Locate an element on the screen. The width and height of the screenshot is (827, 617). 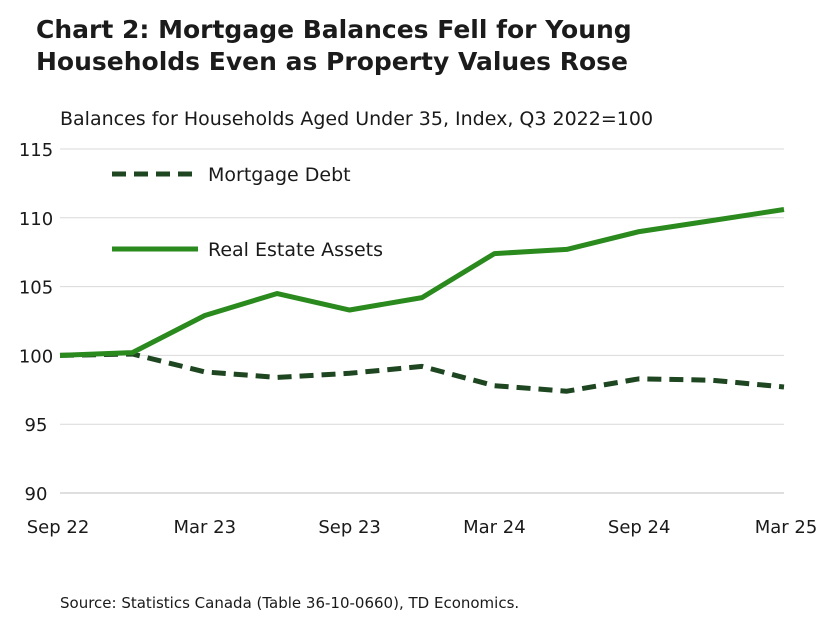
x-tick-label-mar-25: Mar 25 is located at coordinates (786, 527).